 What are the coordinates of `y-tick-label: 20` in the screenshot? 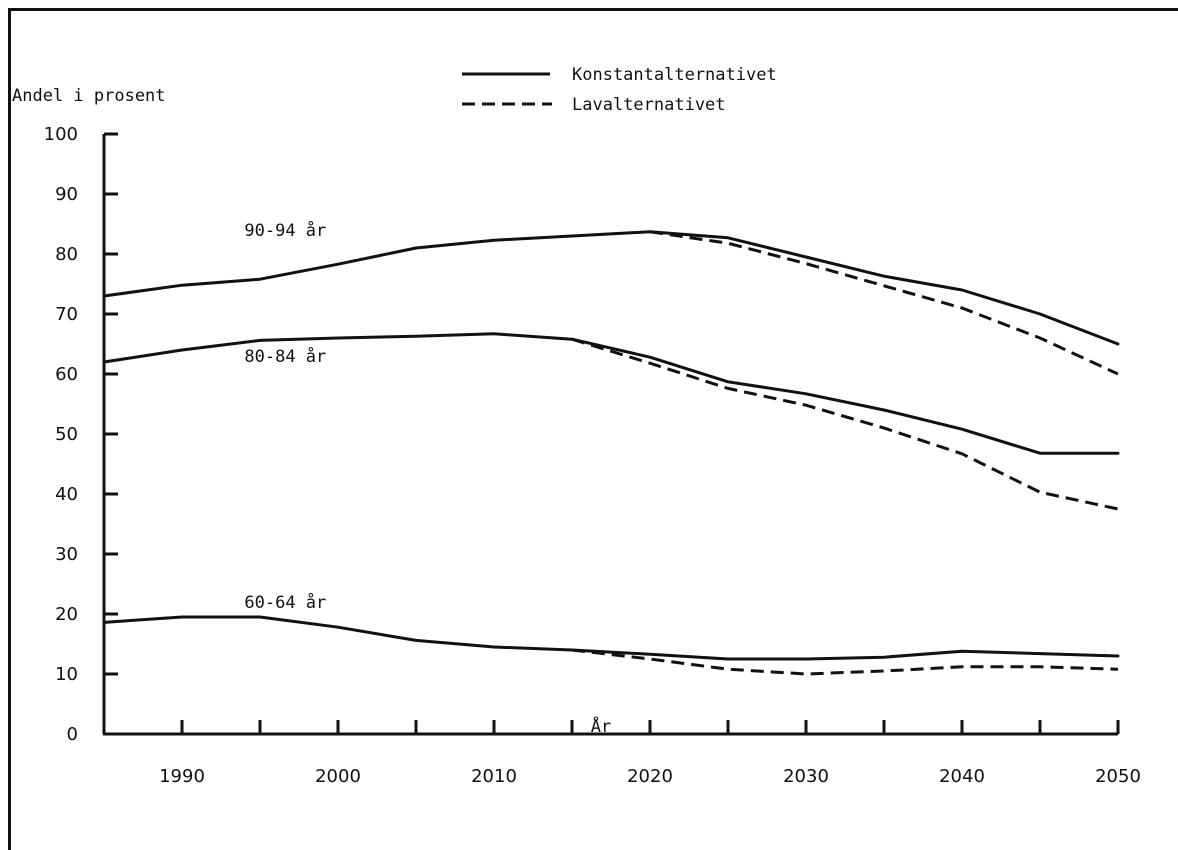 It's located at (66, 614).